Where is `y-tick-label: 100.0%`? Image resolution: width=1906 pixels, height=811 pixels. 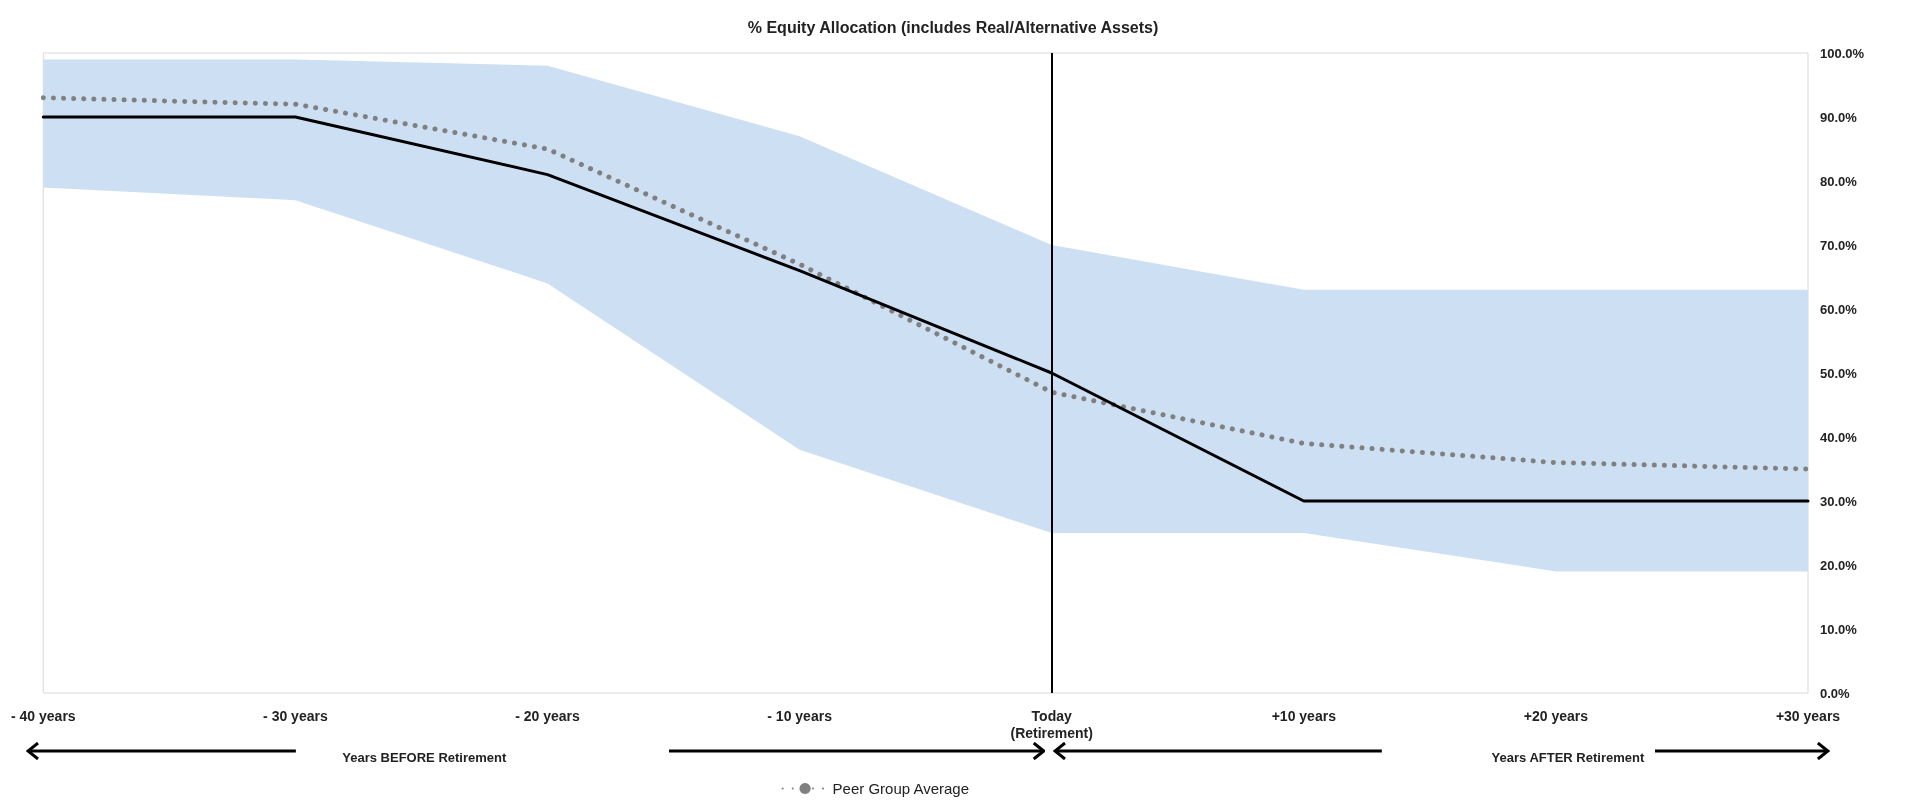 y-tick-label: 100.0% is located at coordinates (1842, 53).